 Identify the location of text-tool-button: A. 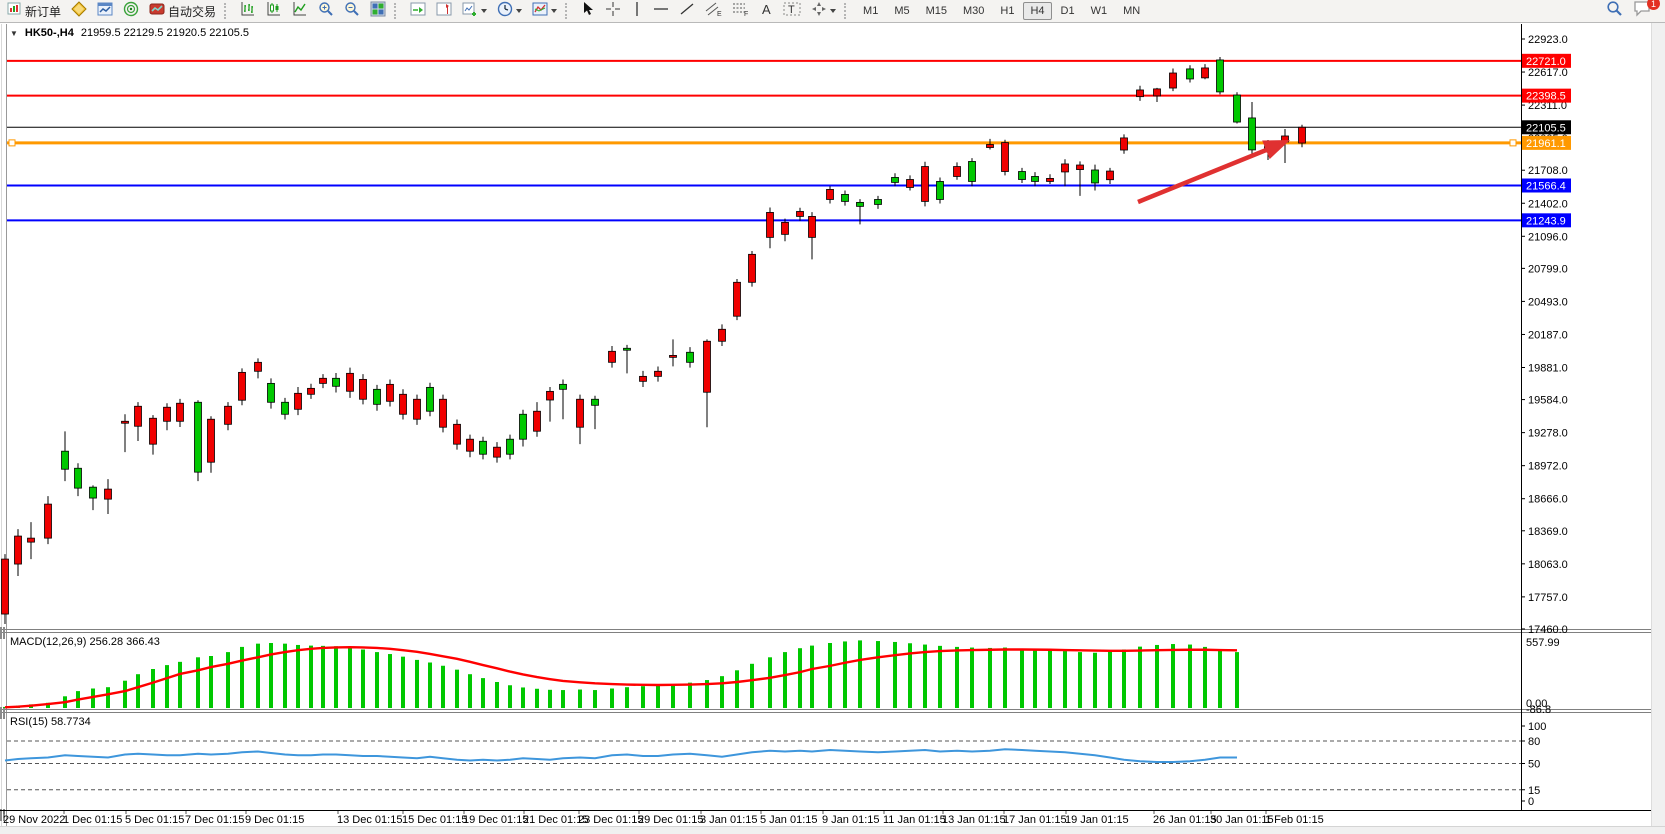
(766, 11).